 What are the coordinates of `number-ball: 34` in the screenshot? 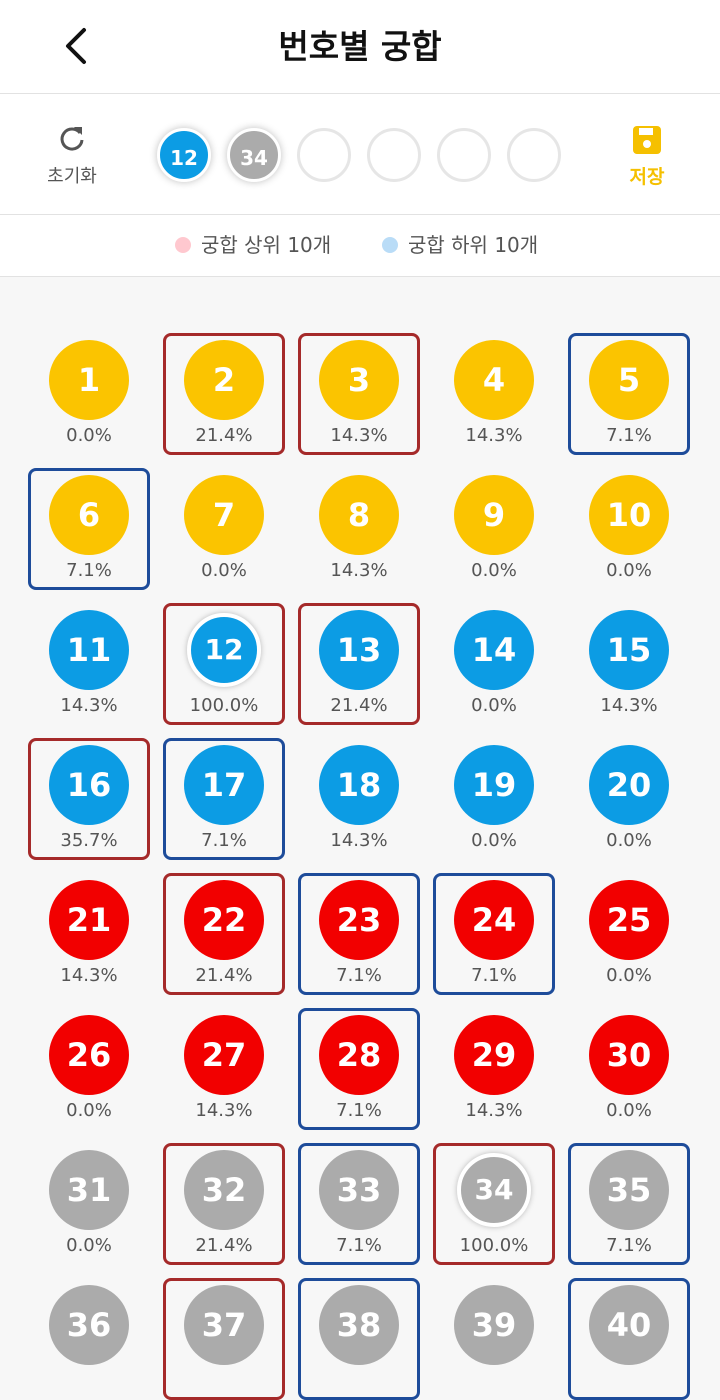 It's located at (494, 1190).